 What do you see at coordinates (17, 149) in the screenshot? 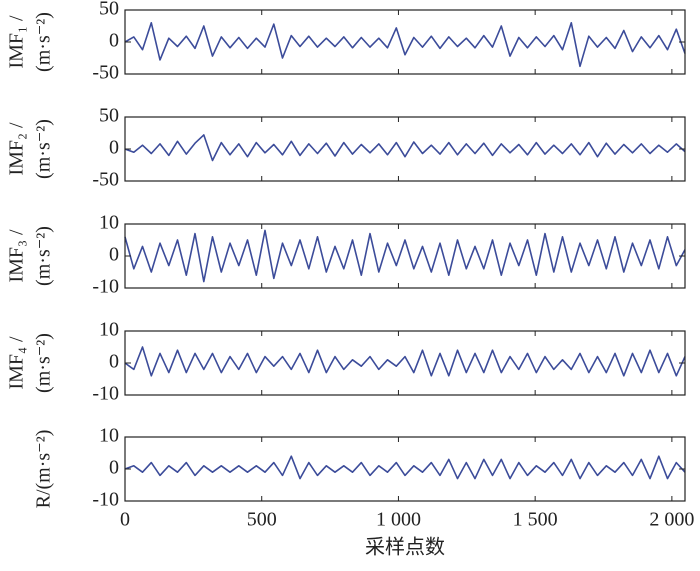
I see `y-axis-label: IMF₂ /` at bounding box center [17, 149].